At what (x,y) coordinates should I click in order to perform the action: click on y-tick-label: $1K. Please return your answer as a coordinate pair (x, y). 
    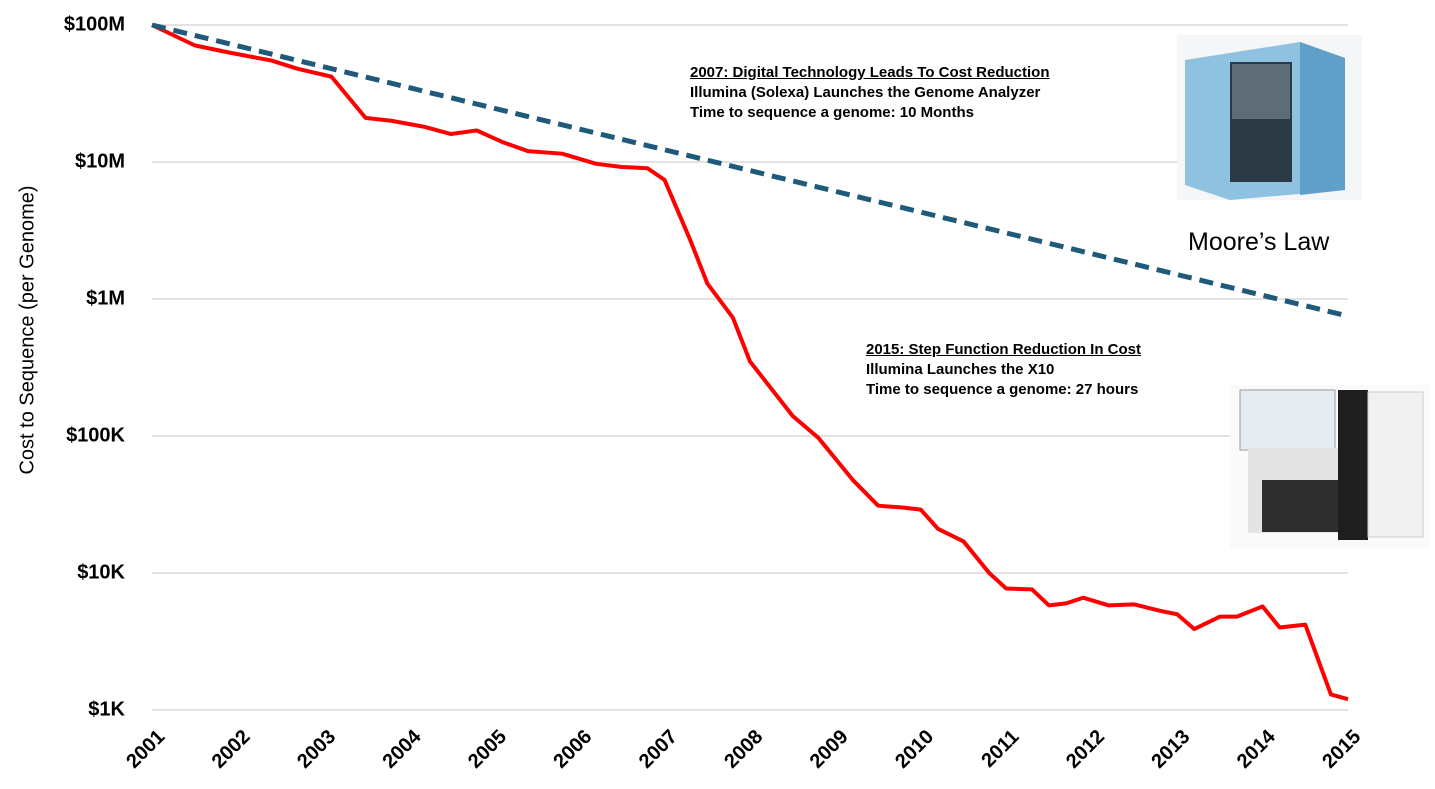
    Looking at the image, I should click on (106, 709).